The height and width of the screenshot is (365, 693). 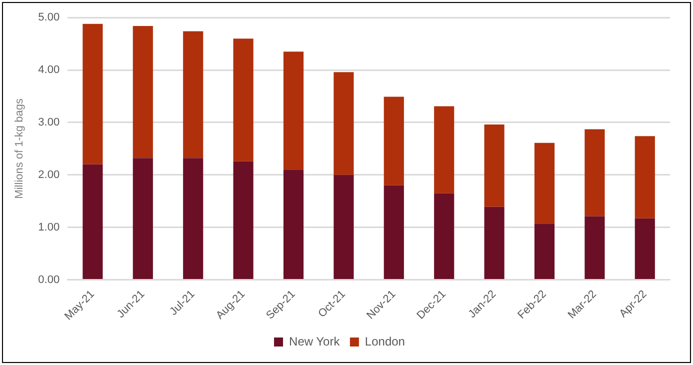 I want to click on y-tick-label: 0.00, so click(x=49, y=280).